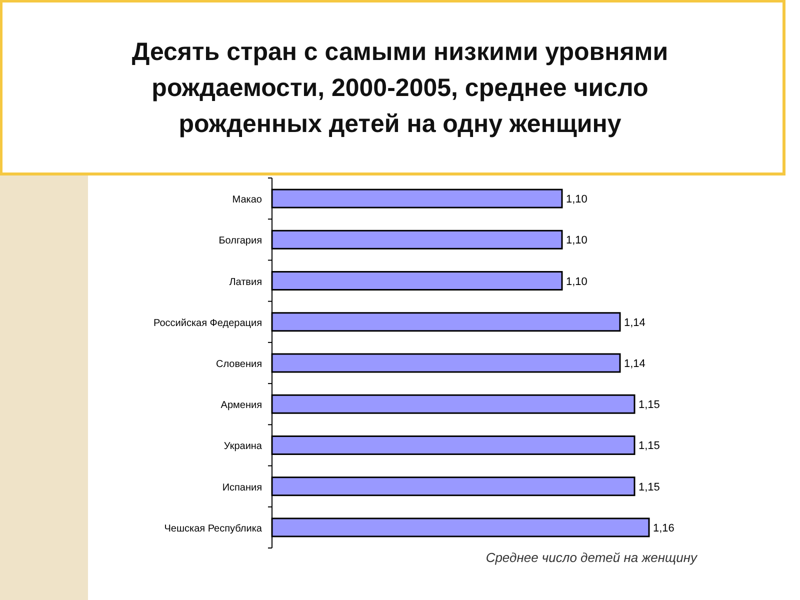  Describe the element at coordinates (241, 406) in the screenshot. I see `y-tick-label: Армения` at that location.